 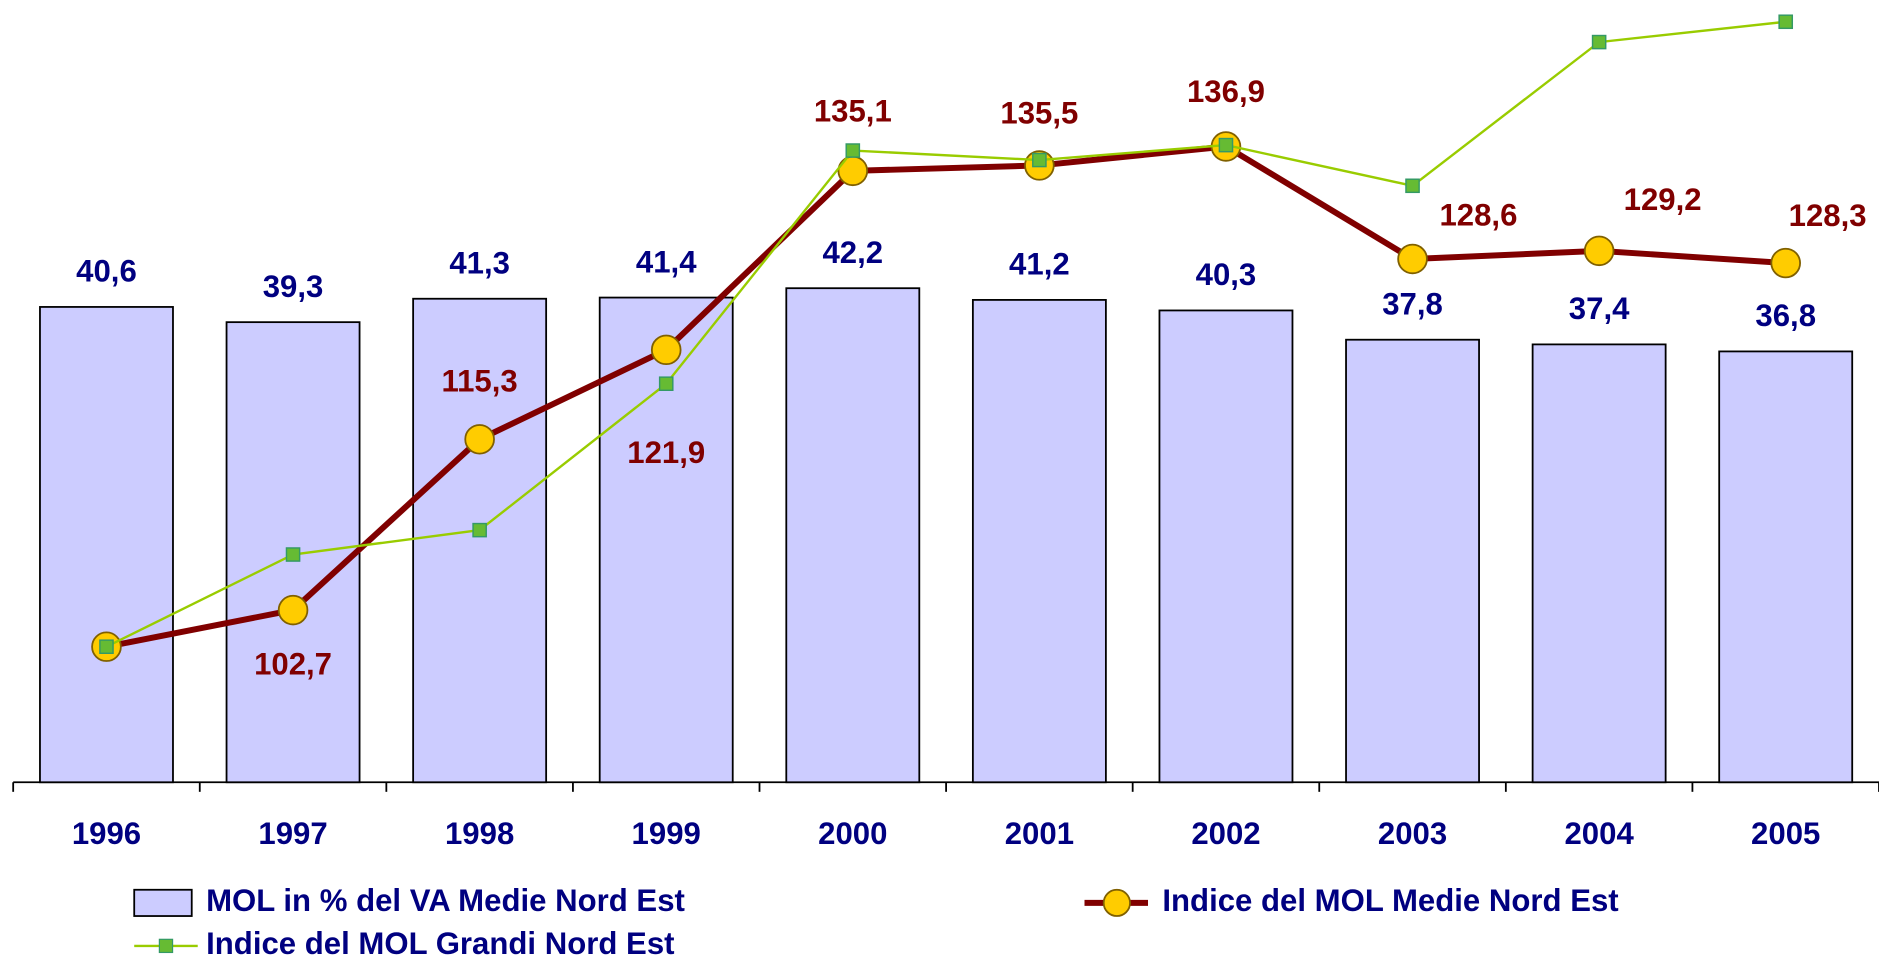 I want to click on line-label: 128,3, so click(x=1828, y=215).